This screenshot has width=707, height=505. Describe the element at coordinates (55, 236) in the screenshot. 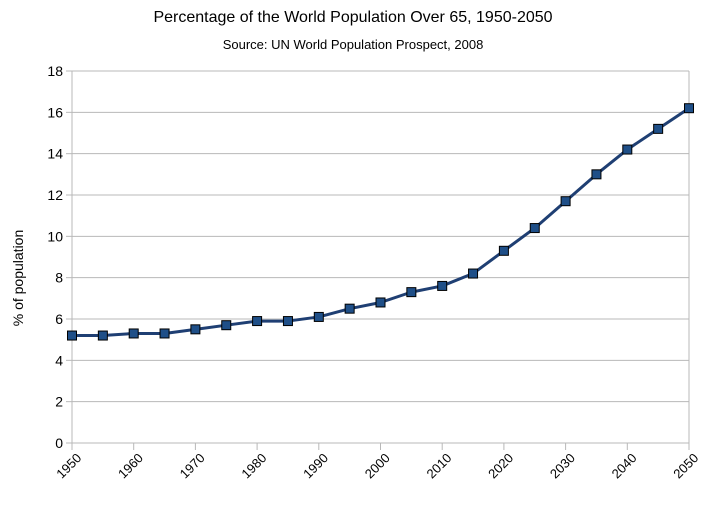

I see `y-tick-label: 10` at that location.